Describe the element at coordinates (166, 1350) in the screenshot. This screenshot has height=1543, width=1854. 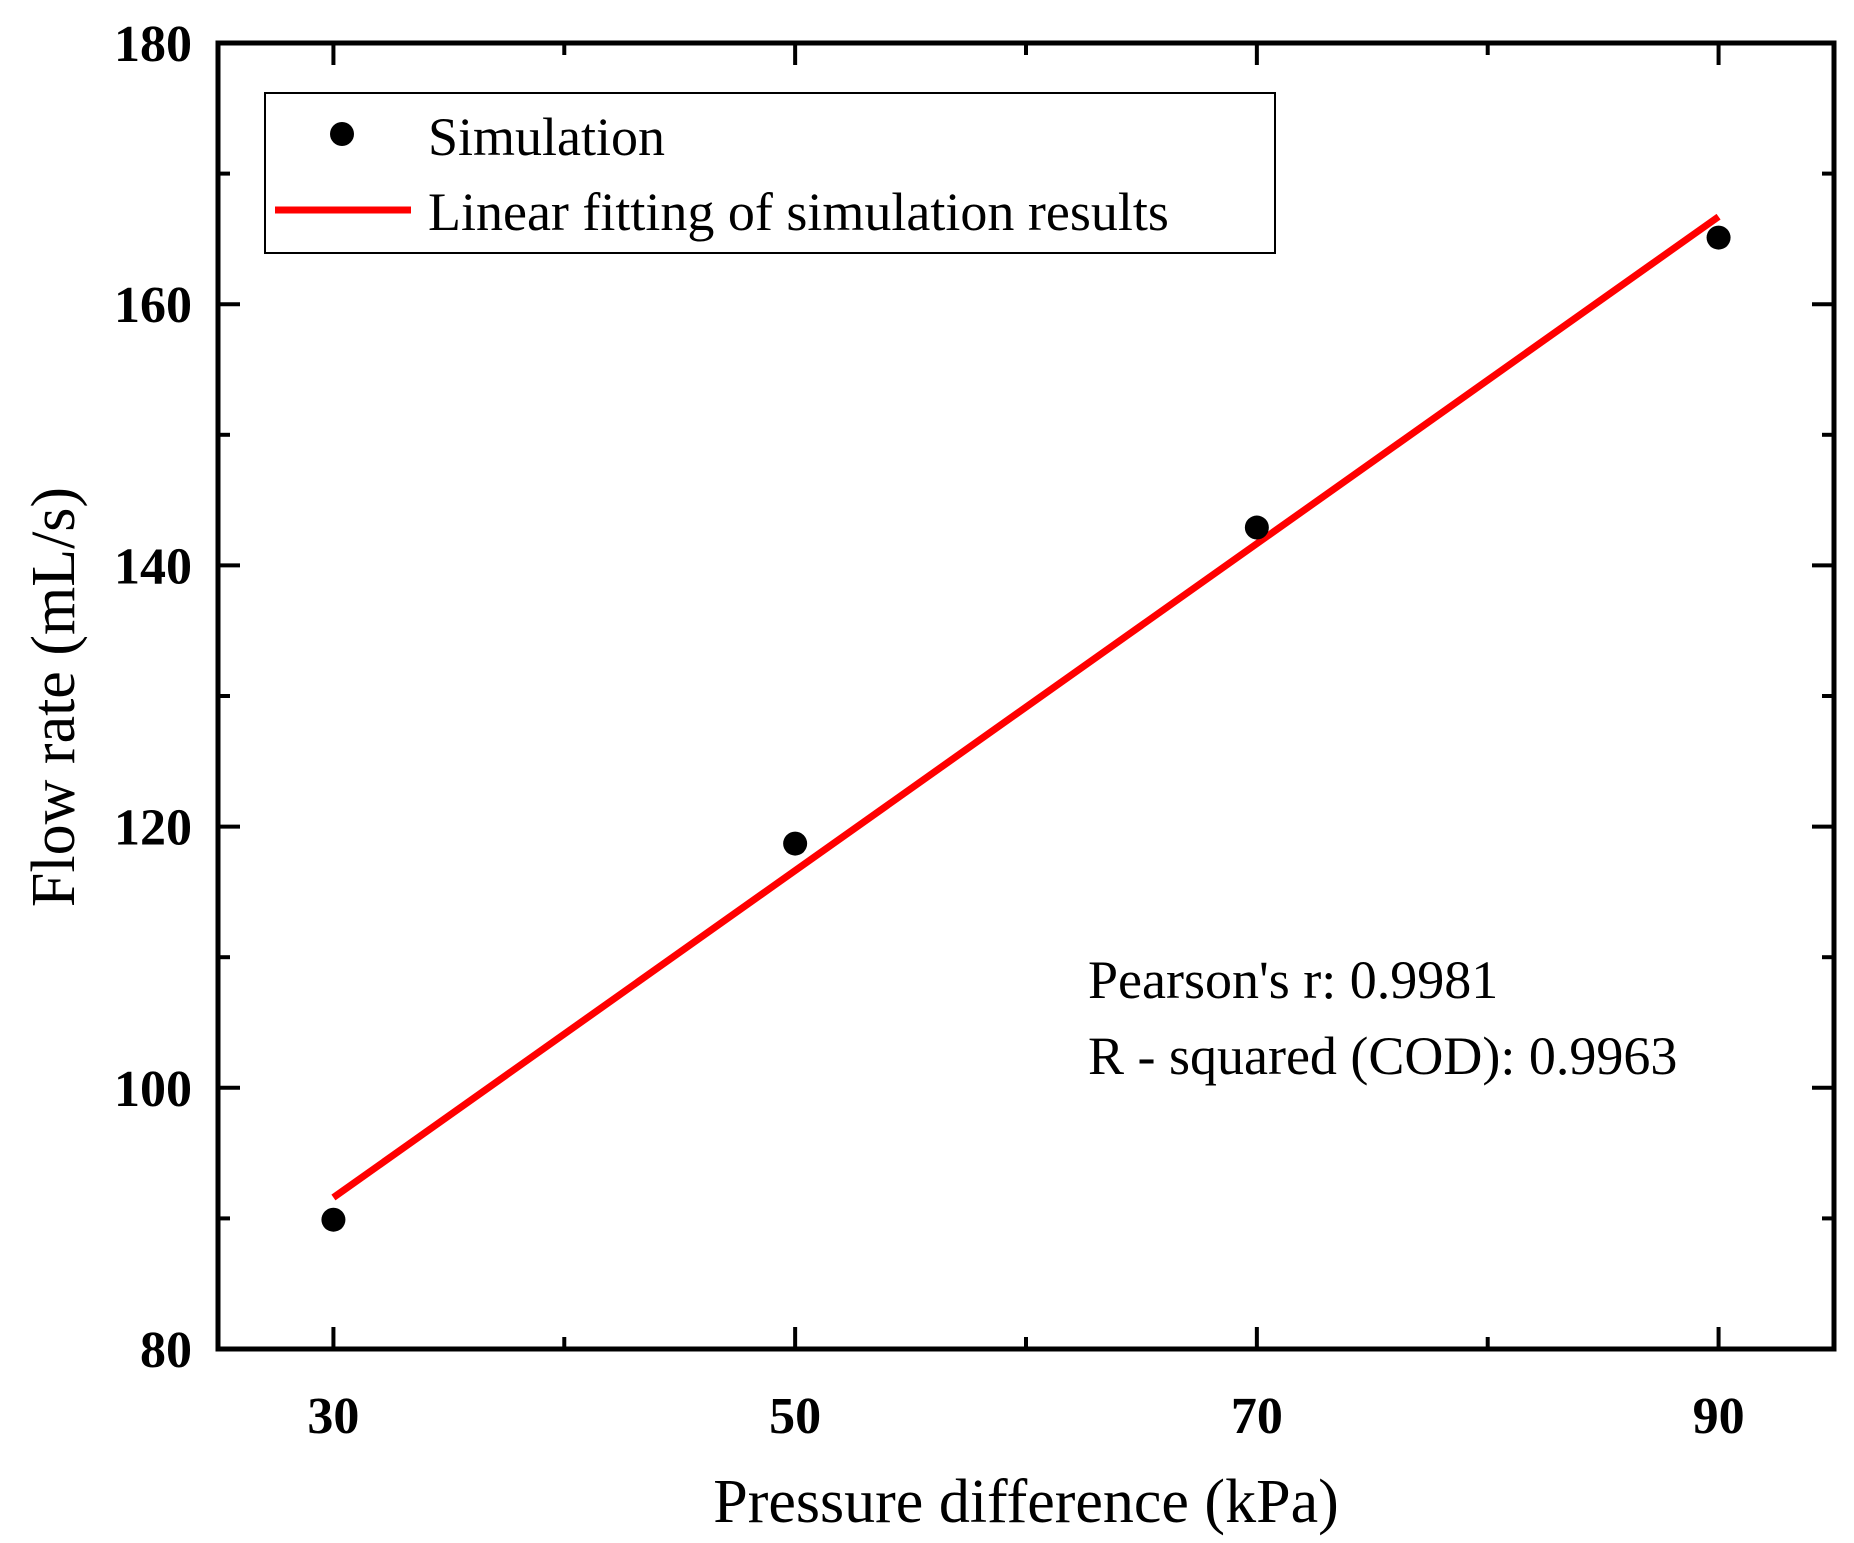
I see `y-tick-label: 80` at that location.